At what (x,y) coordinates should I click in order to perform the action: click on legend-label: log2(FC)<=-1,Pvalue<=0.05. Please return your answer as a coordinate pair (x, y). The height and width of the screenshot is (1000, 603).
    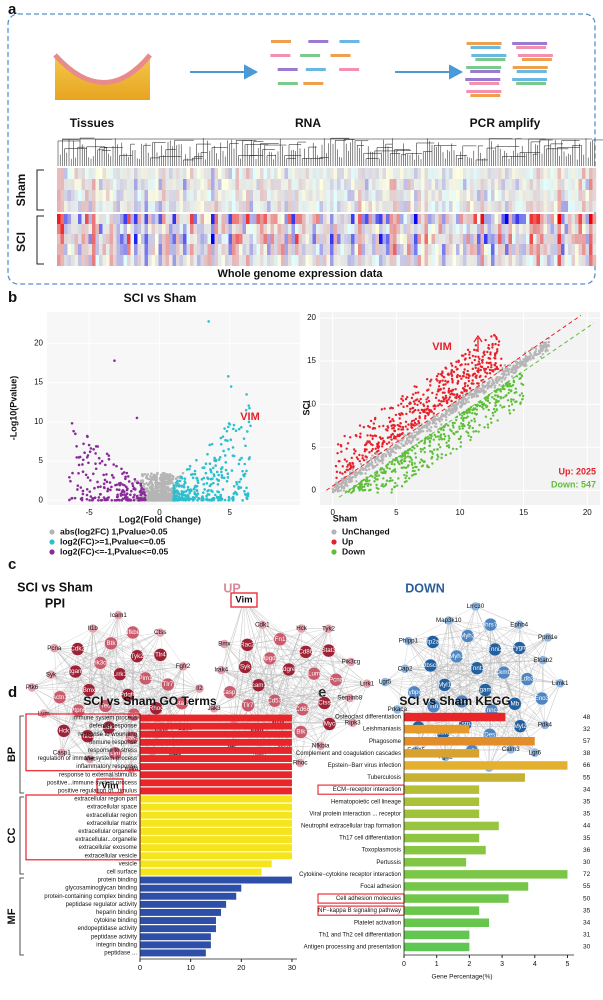
    Looking at the image, I should click on (114, 551).